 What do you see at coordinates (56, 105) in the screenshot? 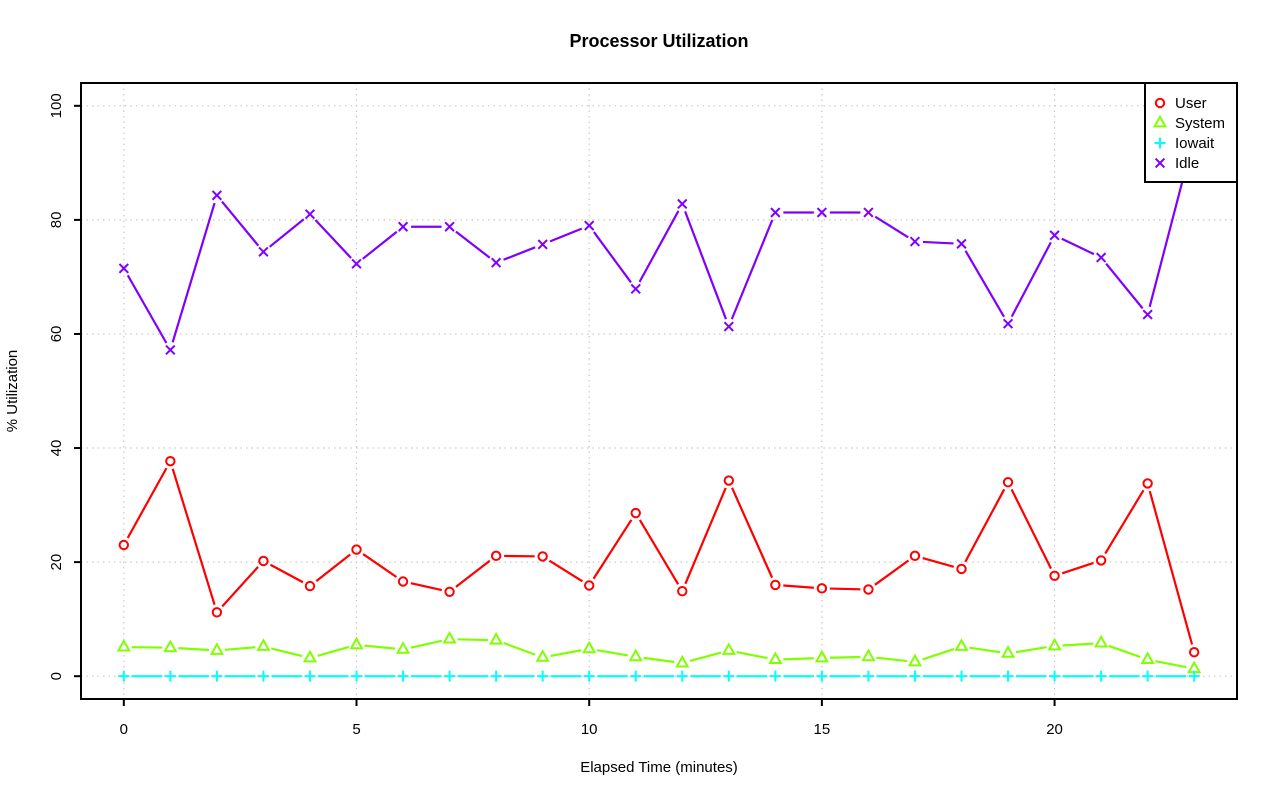
I see `y-tick-label: 100` at bounding box center [56, 105].